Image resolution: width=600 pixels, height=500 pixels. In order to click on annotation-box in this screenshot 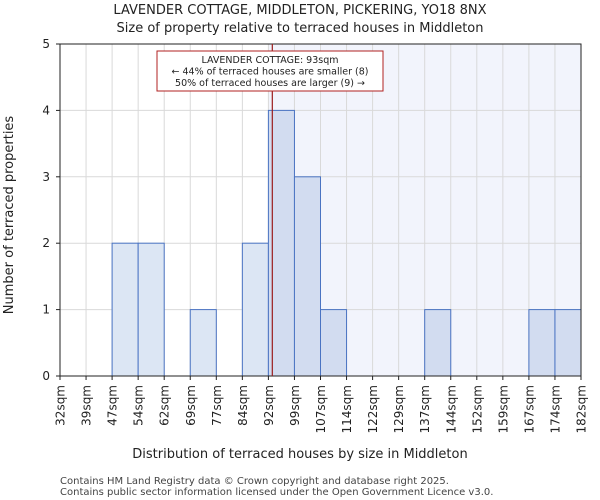, I will do `click(270, 71)`.